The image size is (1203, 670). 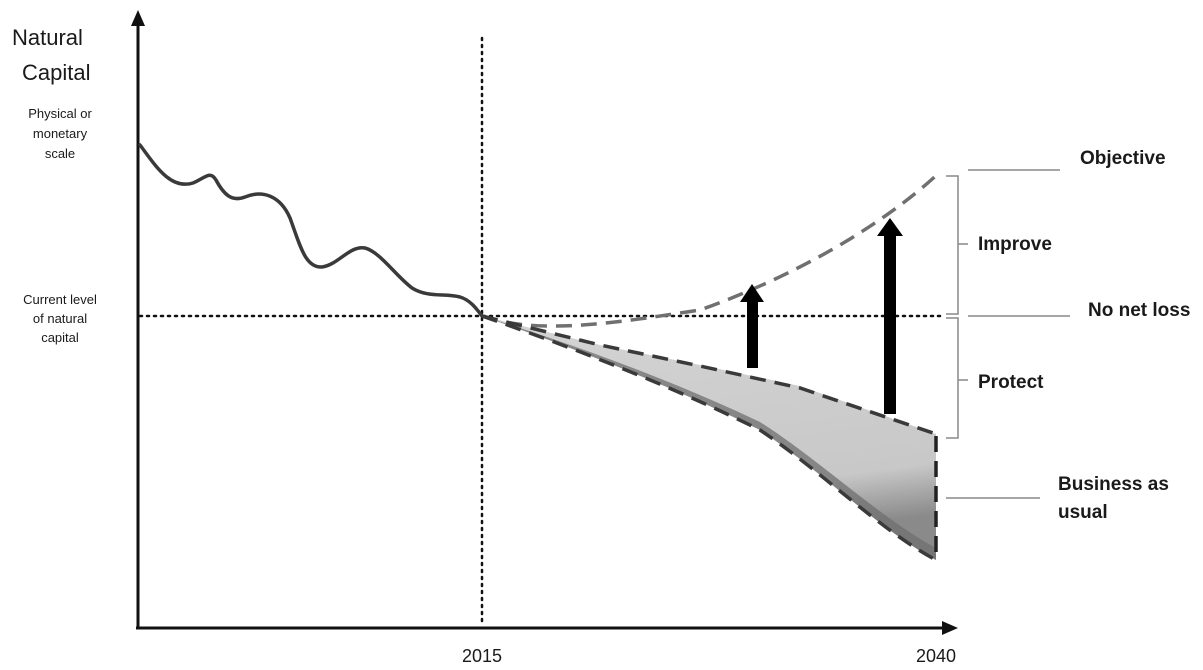 What do you see at coordinates (60, 113) in the screenshot?
I see `y-axis-subtitle-line1: Physical or` at bounding box center [60, 113].